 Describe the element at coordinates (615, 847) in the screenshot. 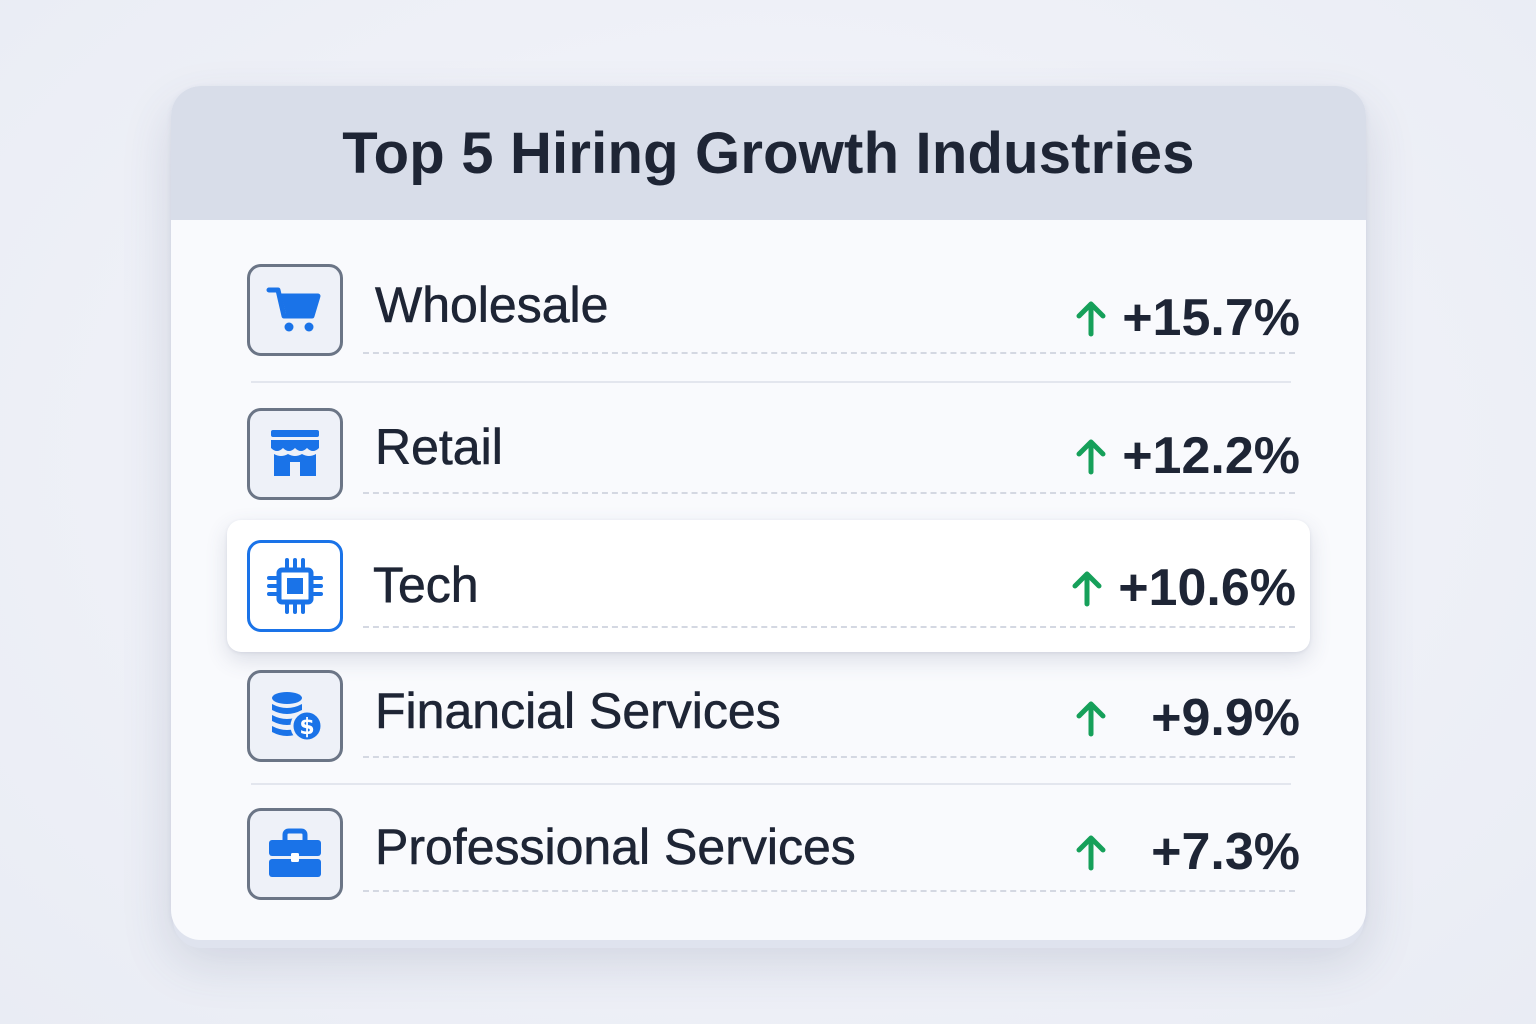

I see `industry-name: Professional Services` at that location.